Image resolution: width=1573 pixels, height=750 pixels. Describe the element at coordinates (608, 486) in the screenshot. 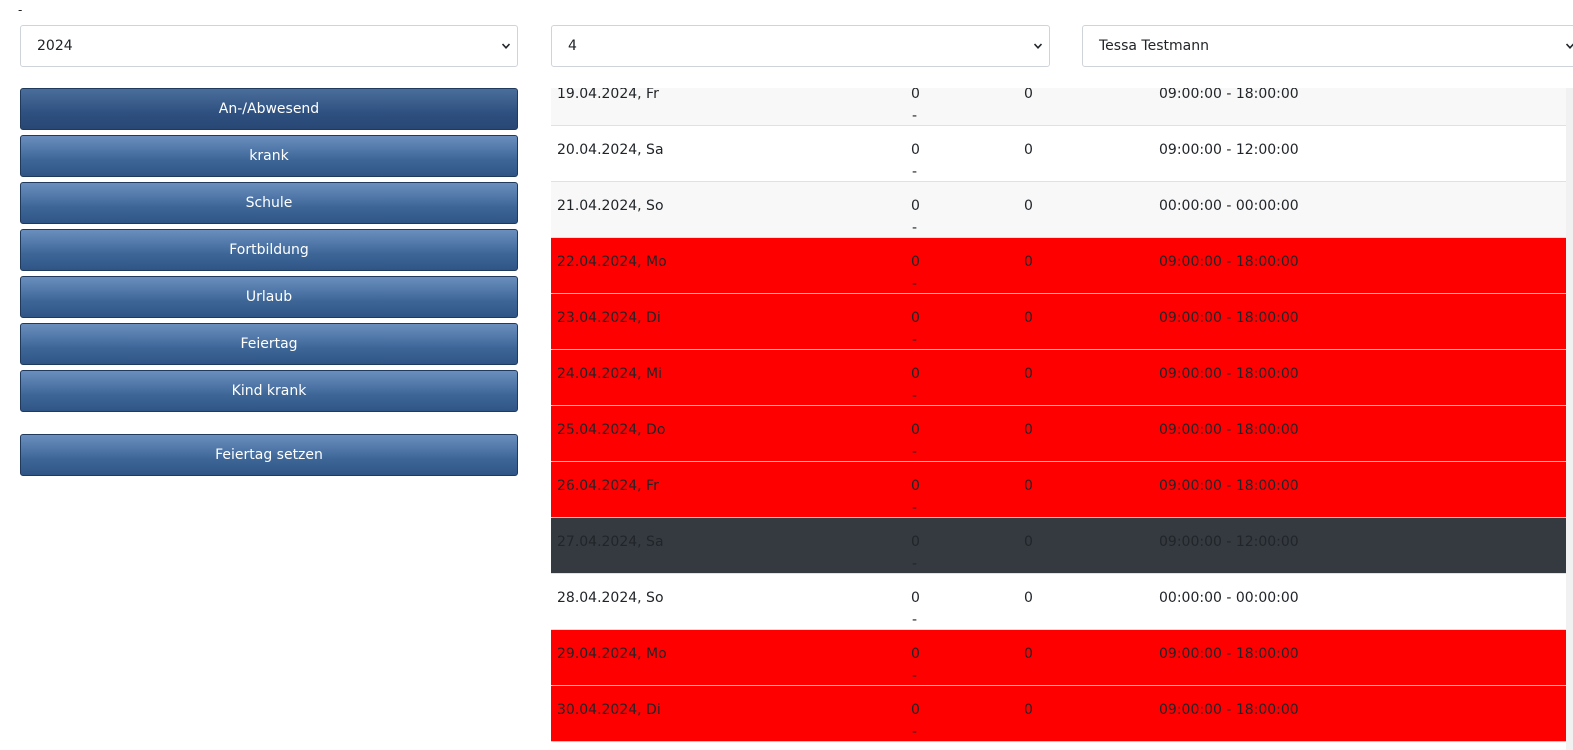

I see `day-date: 26.04.2024, Fr` at that location.